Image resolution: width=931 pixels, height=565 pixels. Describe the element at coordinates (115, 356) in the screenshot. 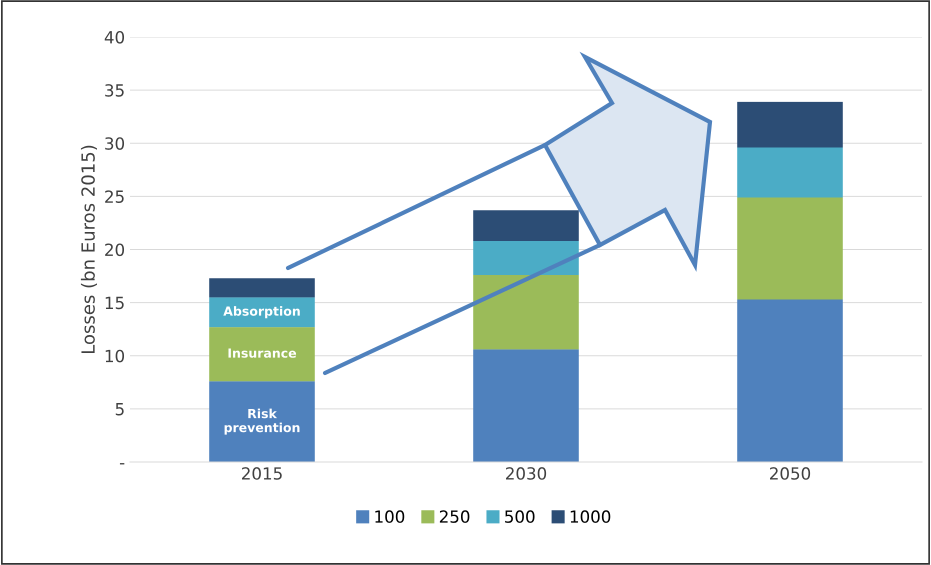

I see `y-tick-label: 10` at that location.